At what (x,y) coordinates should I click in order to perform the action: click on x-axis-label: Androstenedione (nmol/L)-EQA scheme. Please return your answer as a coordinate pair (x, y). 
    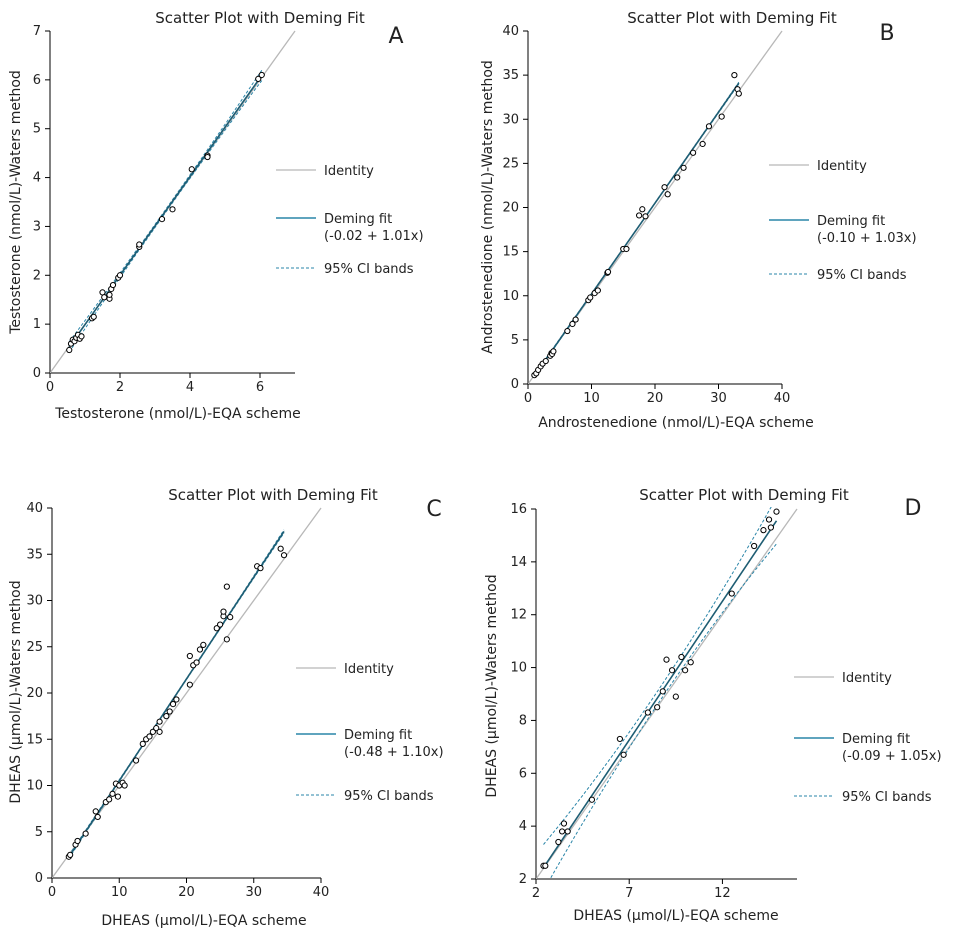
    Looking at the image, I should click on (676, 423).